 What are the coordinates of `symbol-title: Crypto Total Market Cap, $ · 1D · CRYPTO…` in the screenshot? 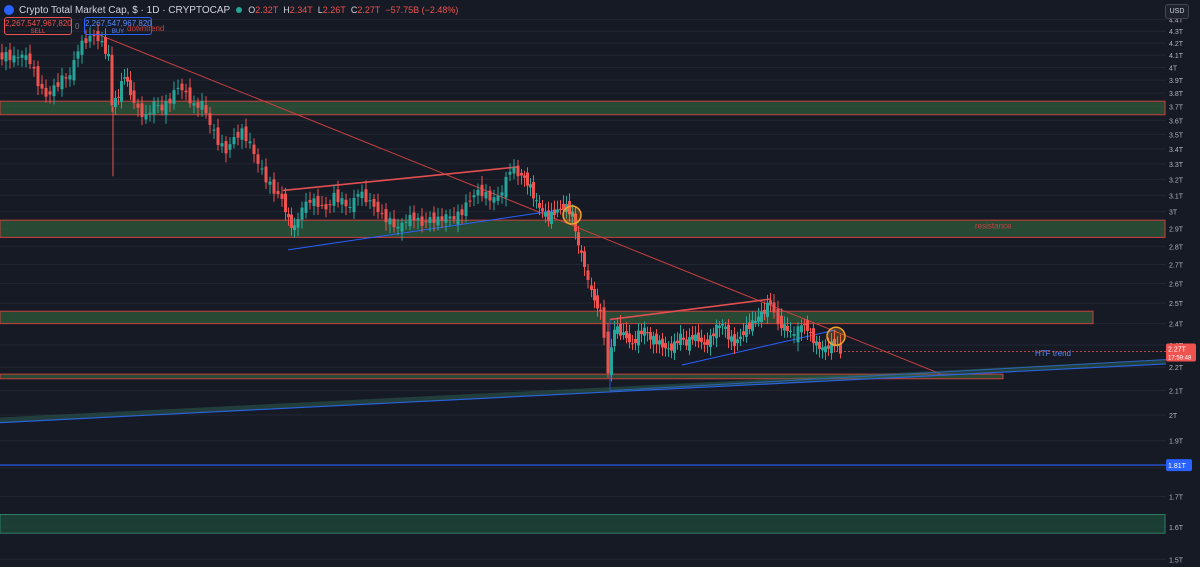 It's located at (125, 10).